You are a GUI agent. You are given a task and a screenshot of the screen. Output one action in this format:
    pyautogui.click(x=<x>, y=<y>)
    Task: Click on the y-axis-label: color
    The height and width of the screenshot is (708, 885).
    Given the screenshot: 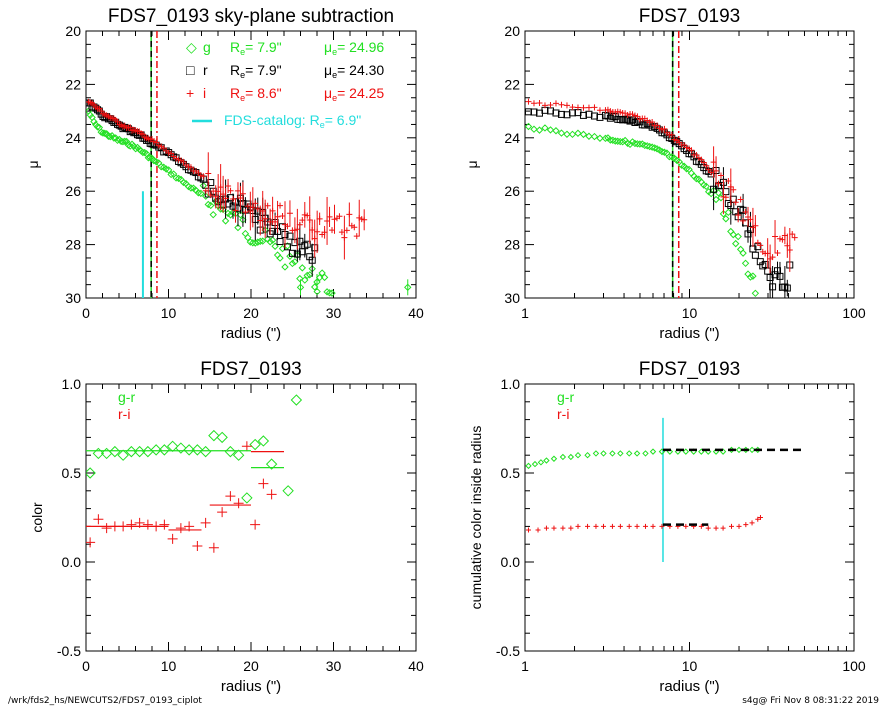 What is the action you would take?
    pyautogui.click(x=37, y=517)
    